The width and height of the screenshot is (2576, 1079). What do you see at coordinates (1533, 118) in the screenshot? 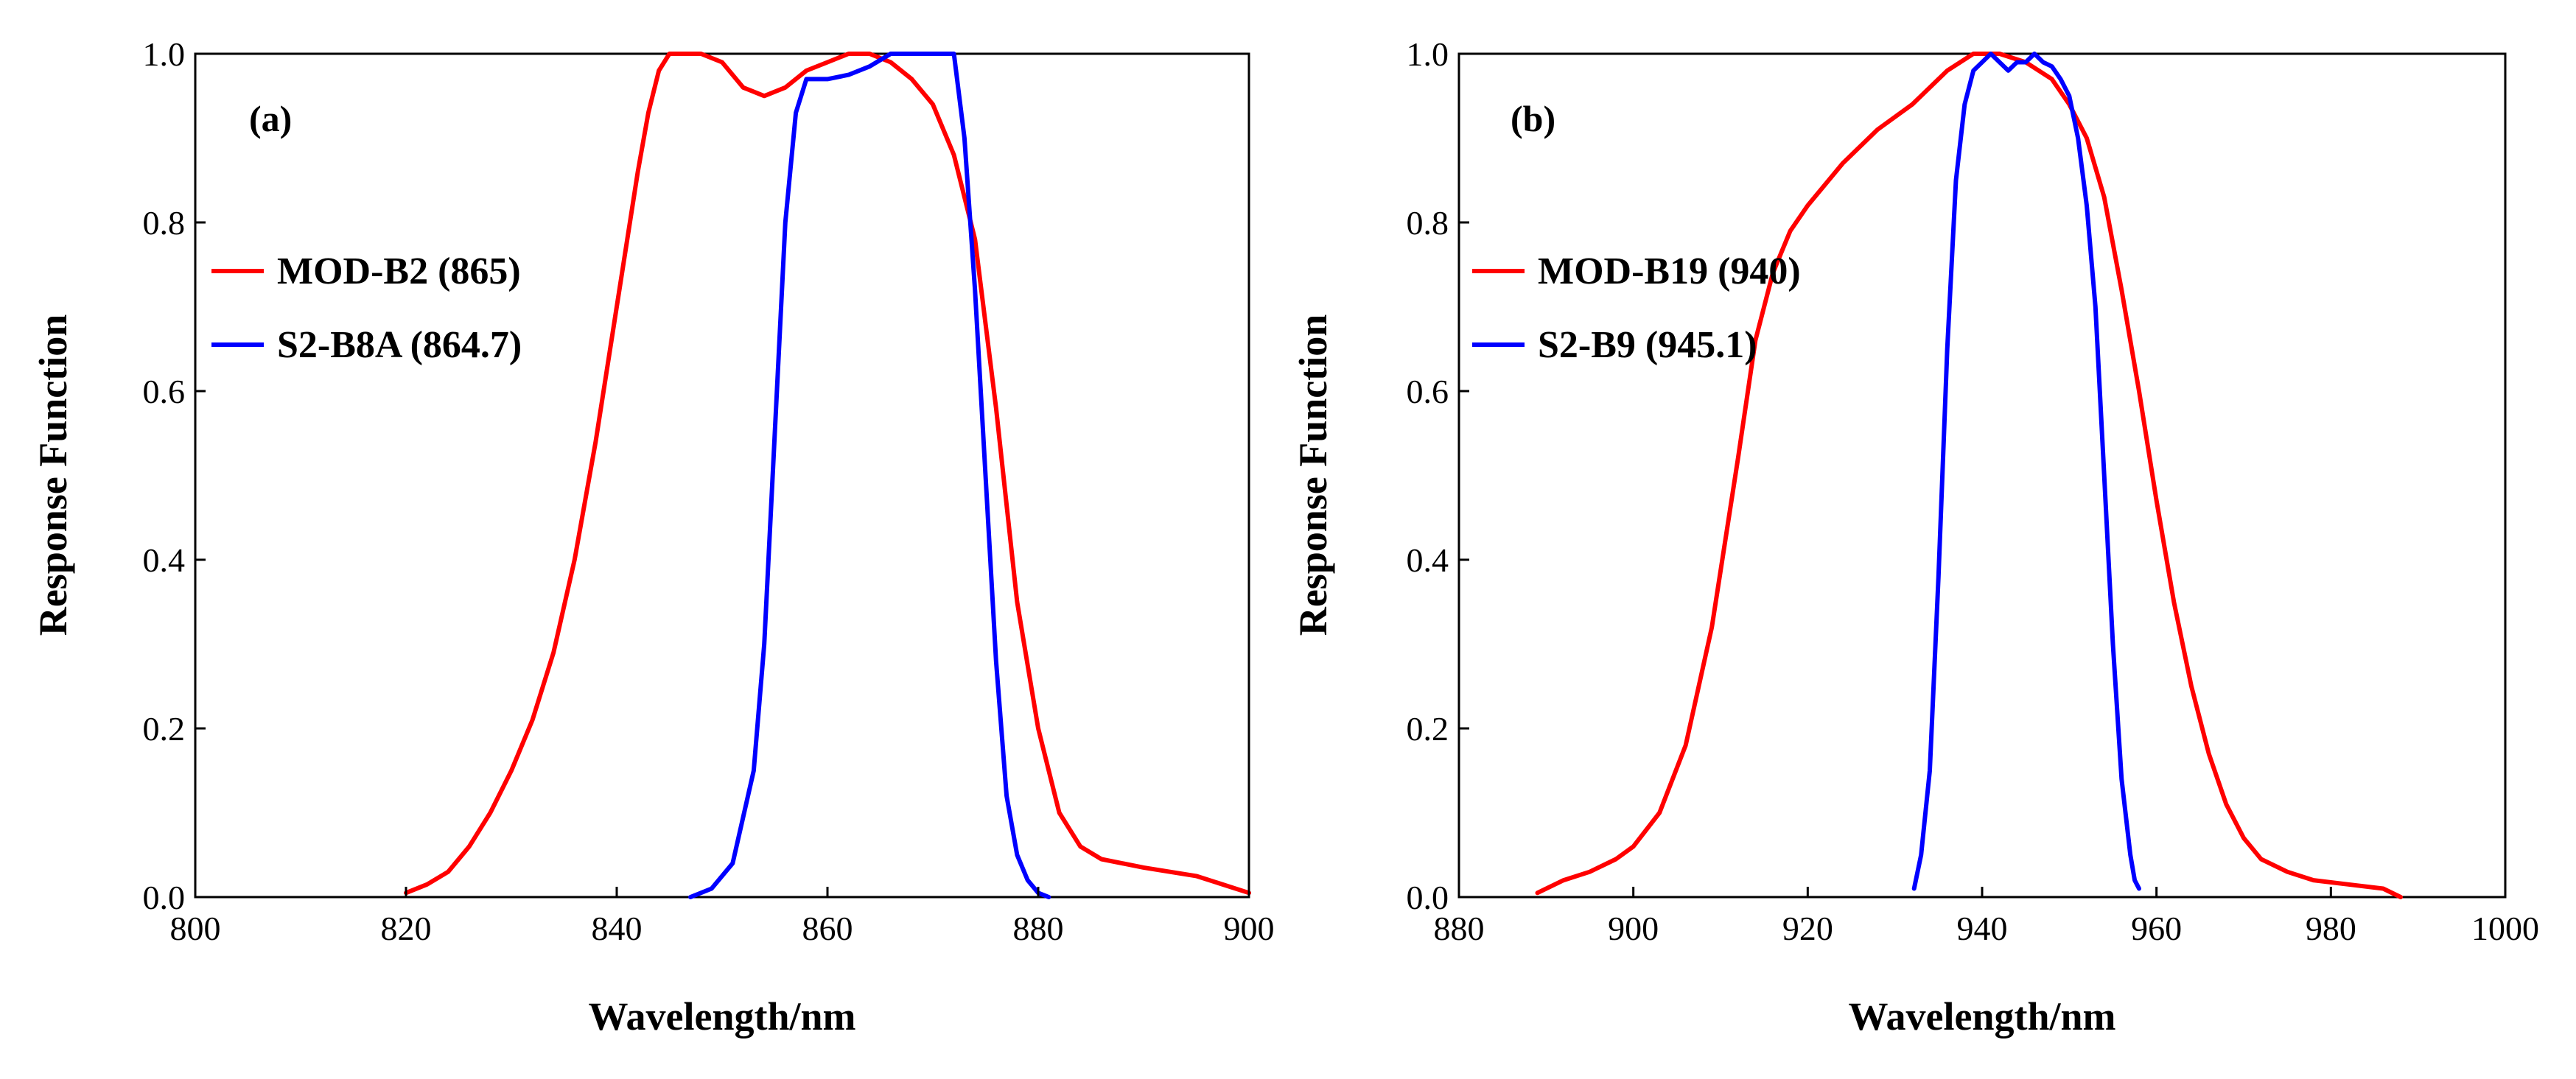
I see `panel-label-b: (b)` at bounding box center [1533, 118].